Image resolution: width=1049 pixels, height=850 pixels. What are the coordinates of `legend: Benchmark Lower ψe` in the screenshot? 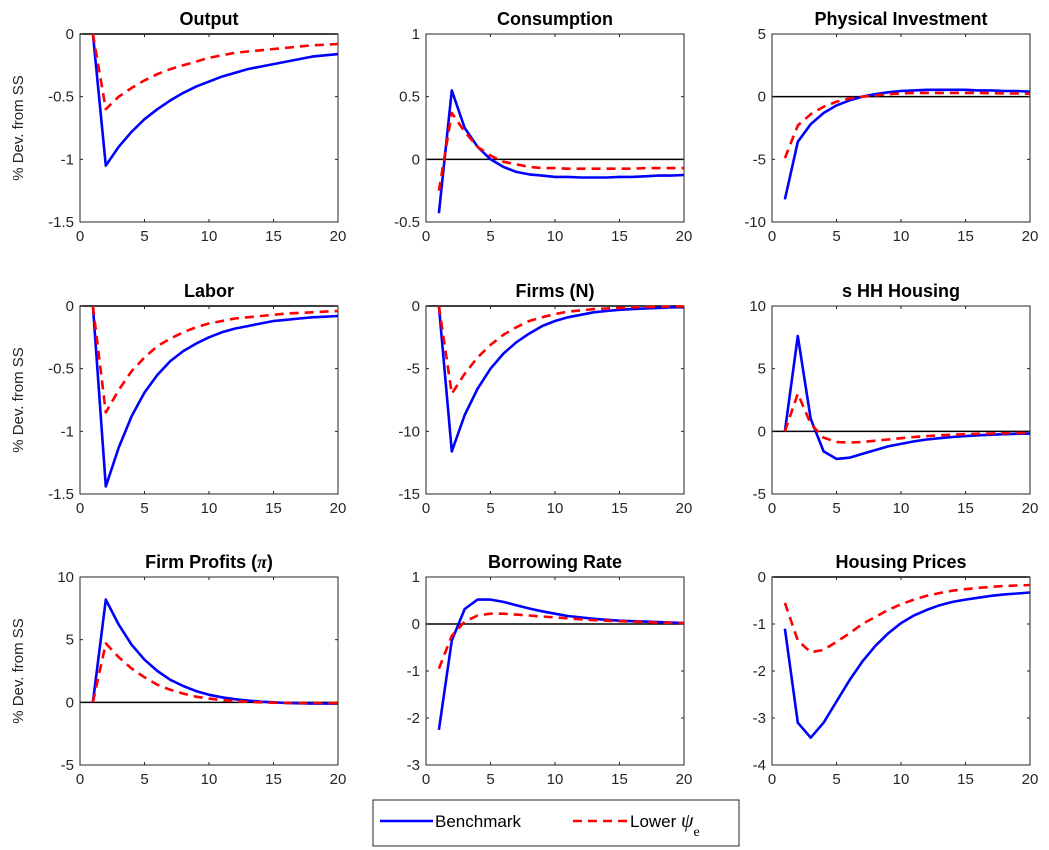 It's located at (556, 823).